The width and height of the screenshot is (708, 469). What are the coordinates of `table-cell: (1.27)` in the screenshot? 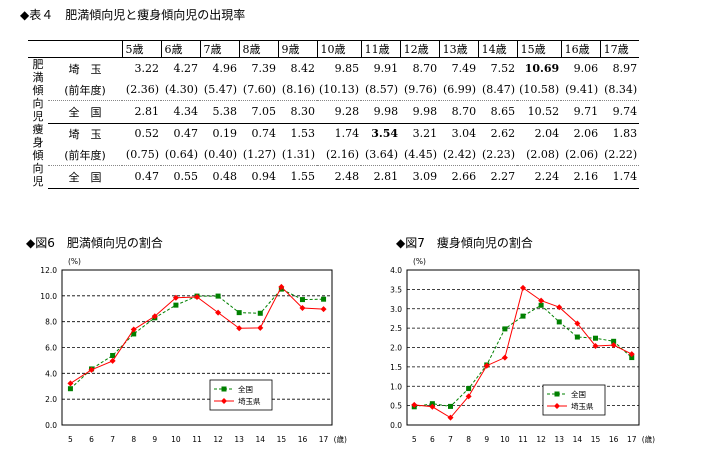 It's located at (258, 155).